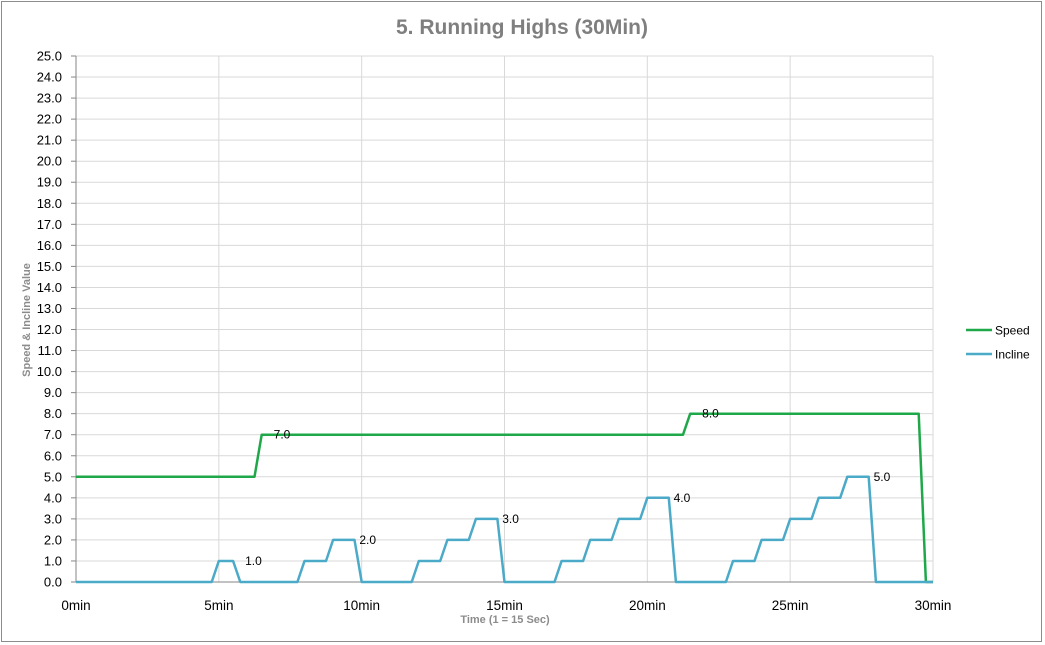  Describe the element at coordinates (1012, 355) in the screenshot. I see `legend-label-incline: Incline` at that location.